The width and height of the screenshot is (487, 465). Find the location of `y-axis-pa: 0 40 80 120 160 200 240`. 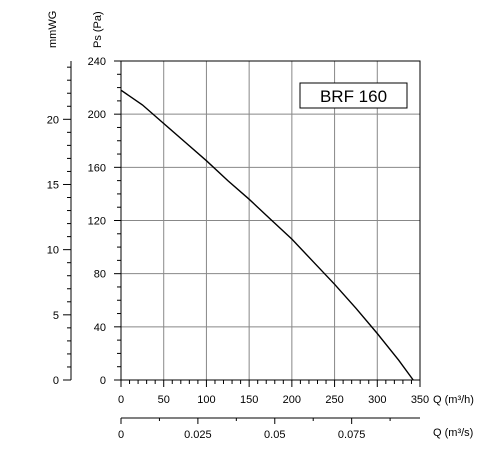

y-axis-pa: 0 40 80 120 160 200 240 is located at coordinates (104, 221).